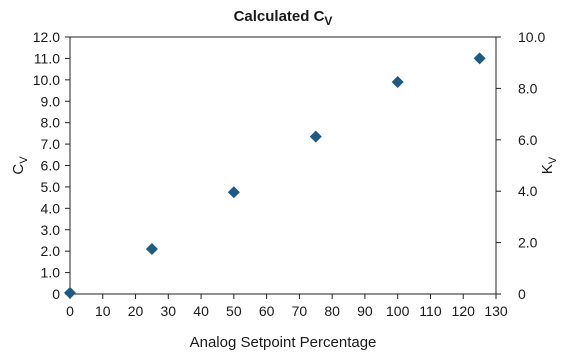 Image resolution: width=566 pixels, height=352 pixels. I want to click on y-axis-label: CV, so click(20, 165).